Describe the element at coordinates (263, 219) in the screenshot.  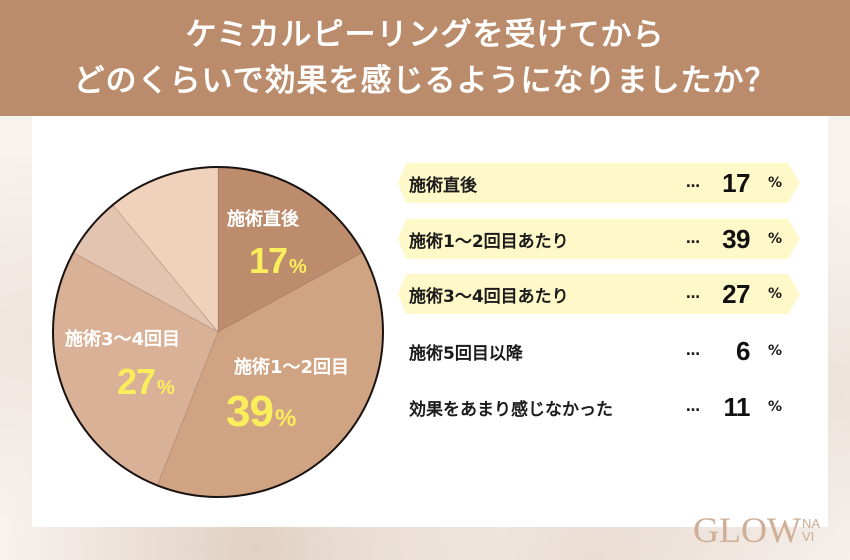
I see `pie-label-immediately: 施術直後` at that location.